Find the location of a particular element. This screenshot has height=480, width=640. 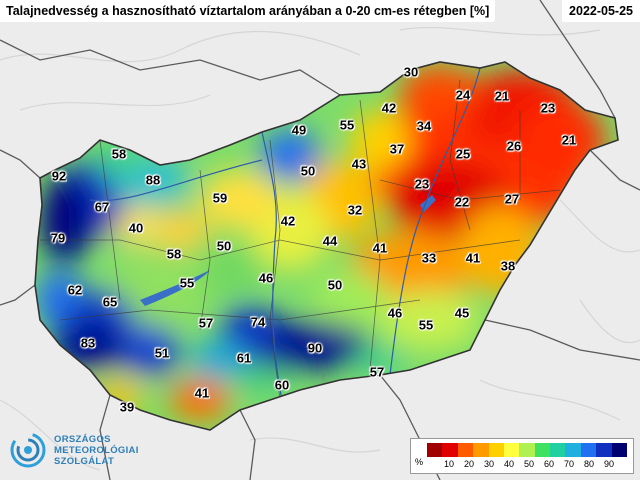

value-label: 26 is located at coordinates (514, 146).